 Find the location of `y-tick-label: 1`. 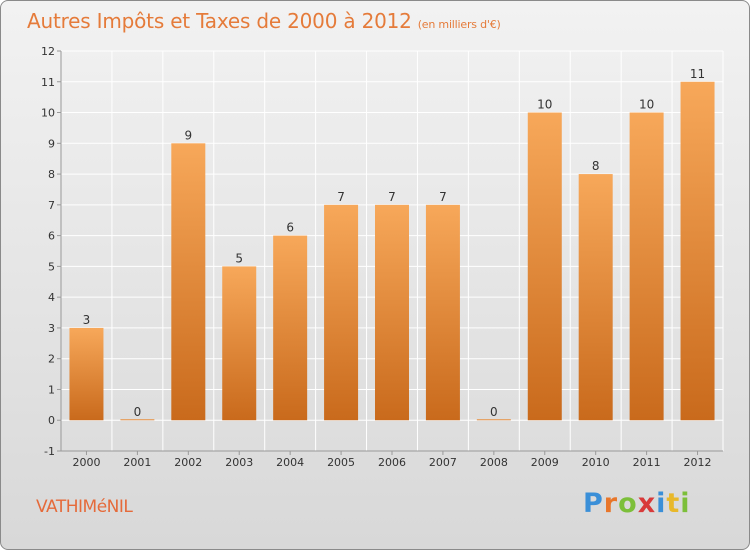

y-tick-label: 1 is located at coordinates (51, 389).